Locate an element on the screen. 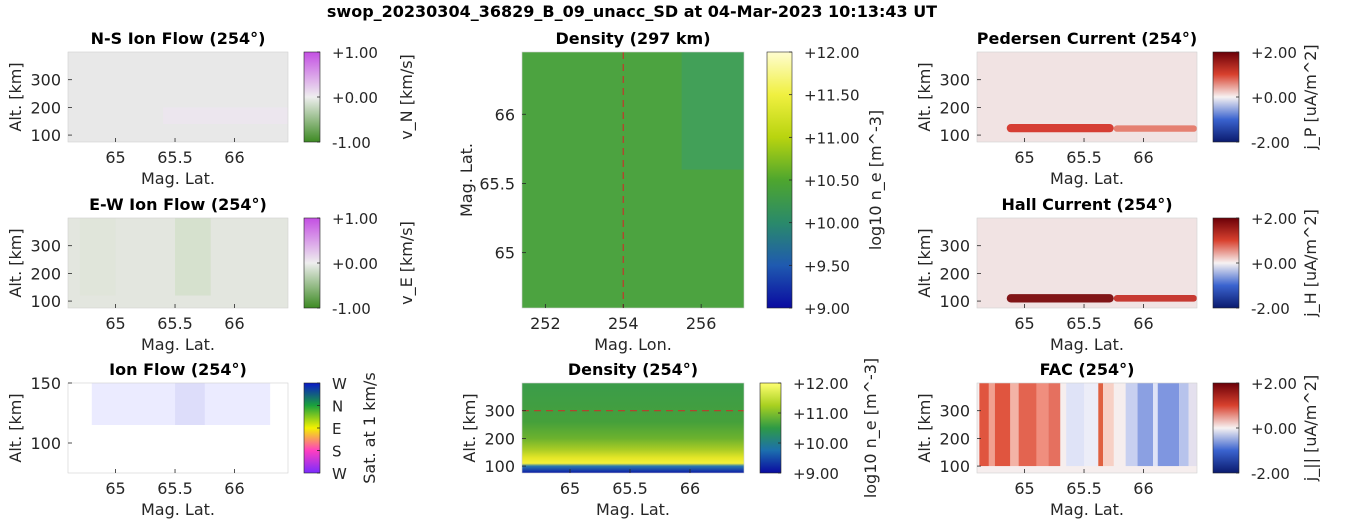  colorbar-label: log10 n_e [m^-3] is located at coordinates (876, 180).